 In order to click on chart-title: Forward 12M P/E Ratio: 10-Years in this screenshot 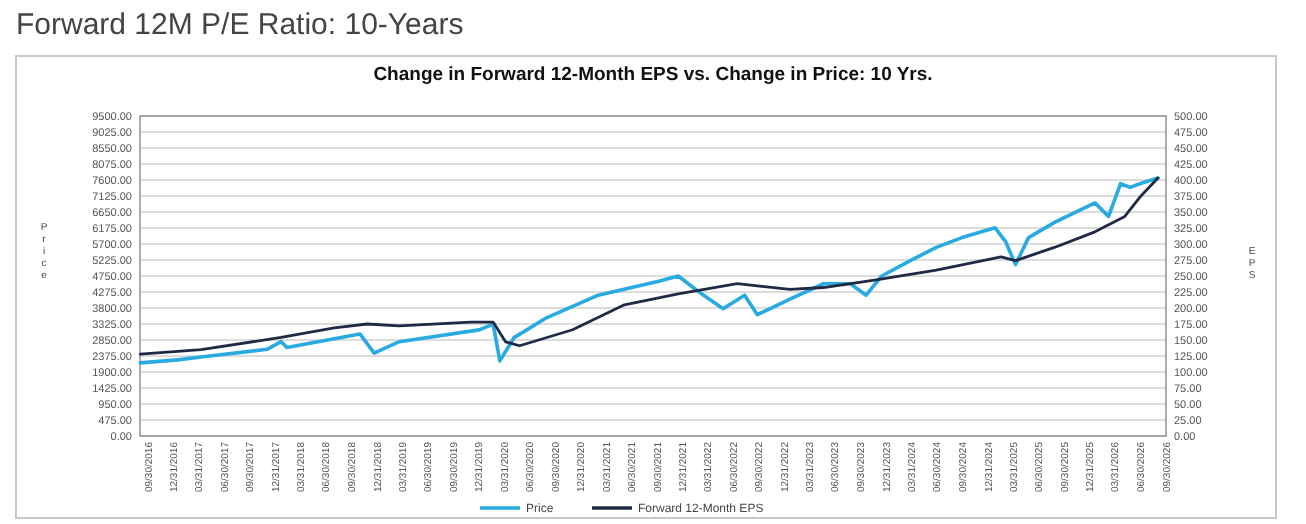, I will do `click(240, 25)`.